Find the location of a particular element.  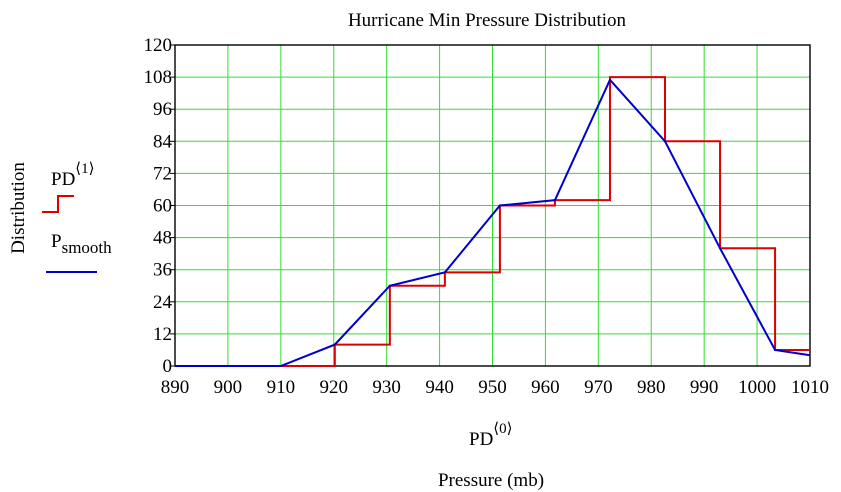

y-tick-label: 60 is located at coordinates (162, 206).